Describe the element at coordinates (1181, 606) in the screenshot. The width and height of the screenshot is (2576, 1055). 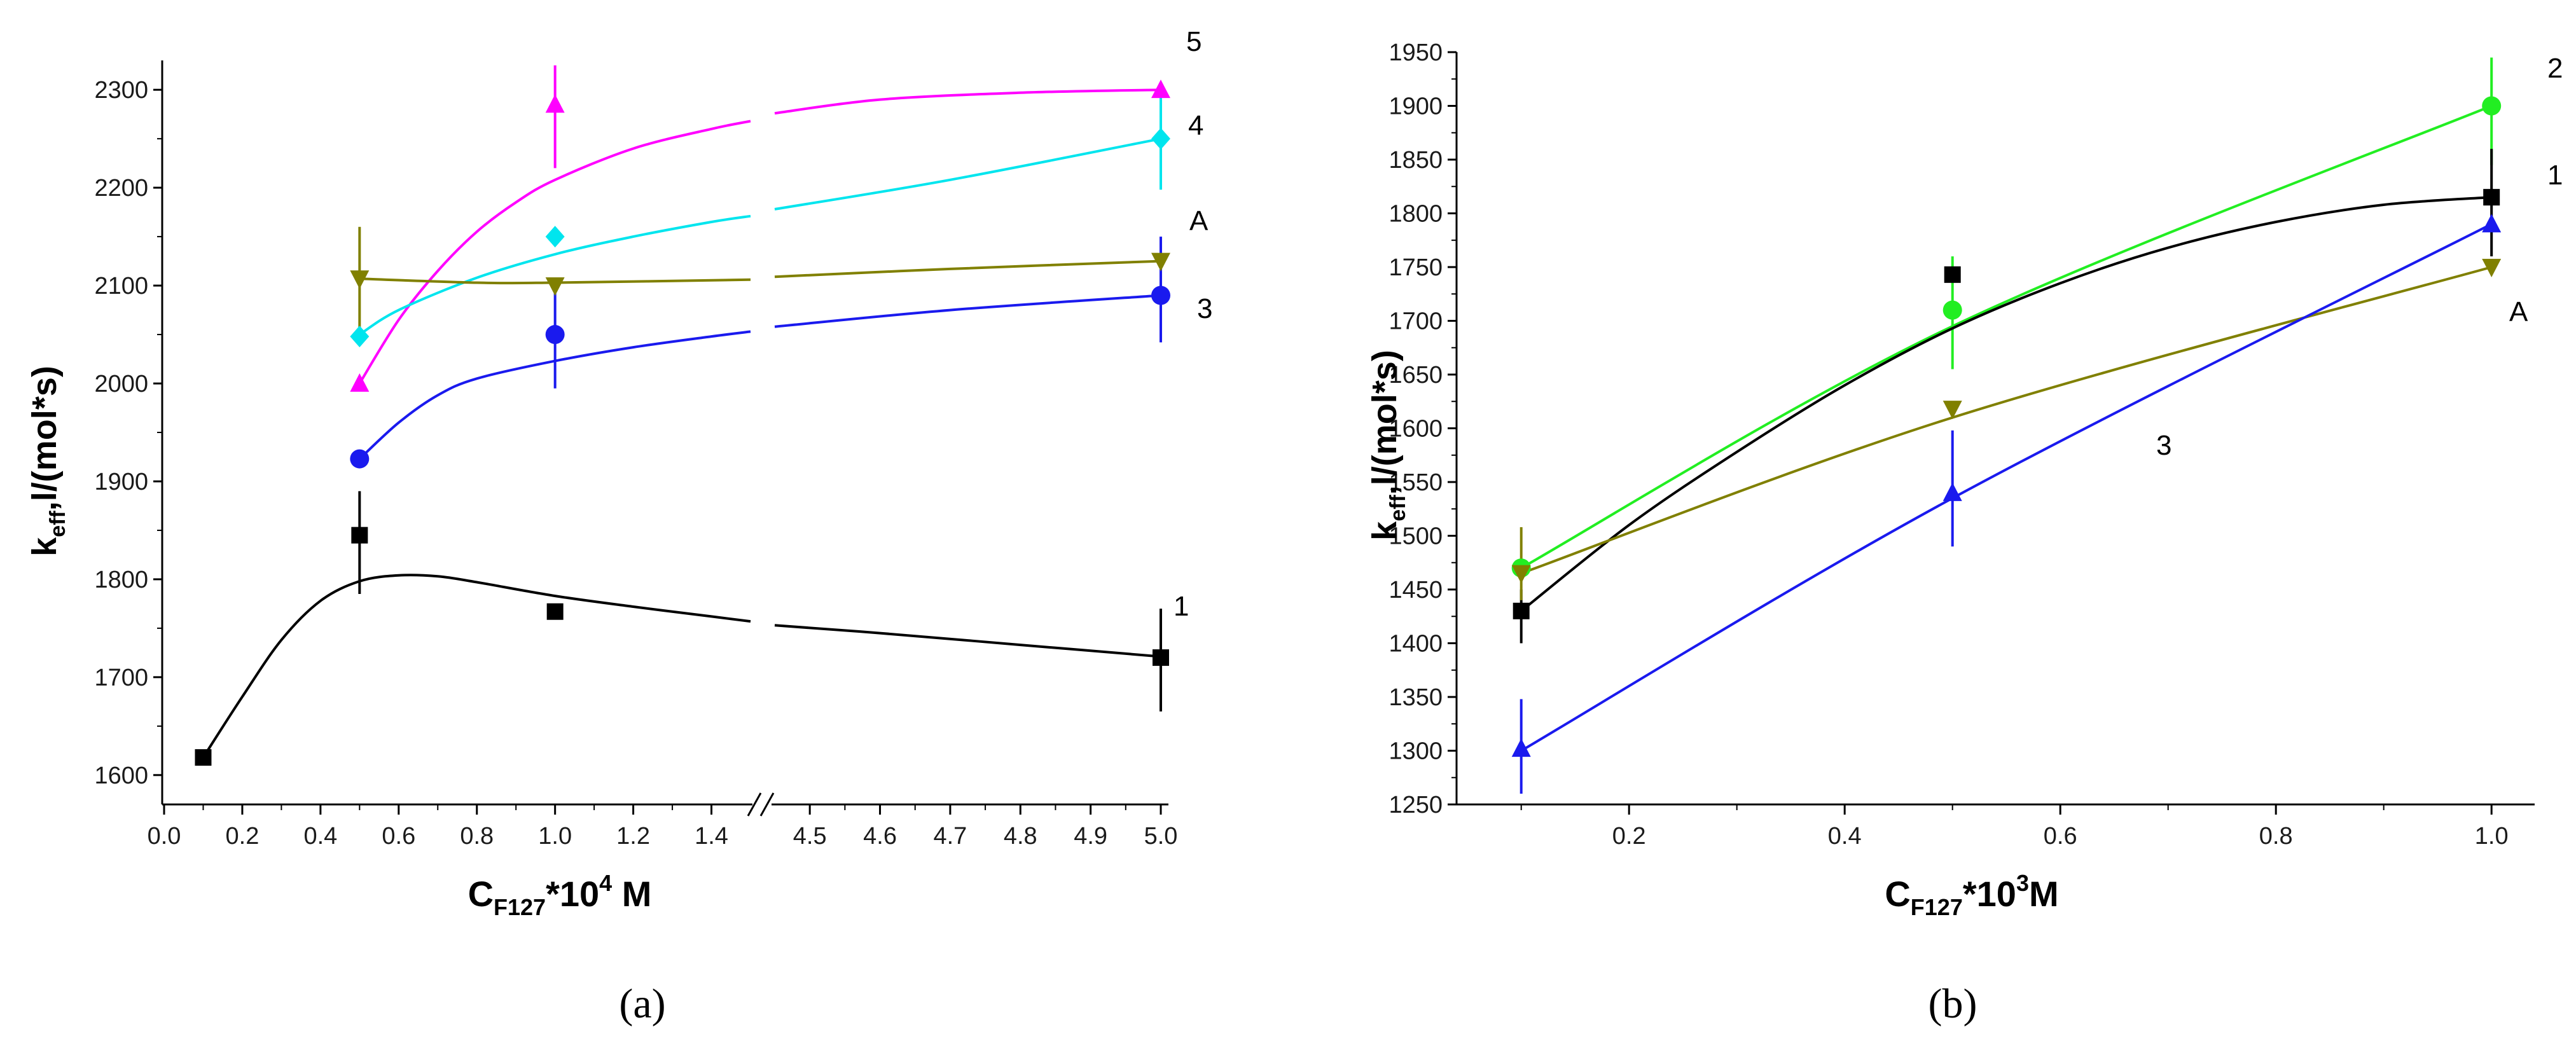
I see `panel-a-curve-label-1: 1` at that location.